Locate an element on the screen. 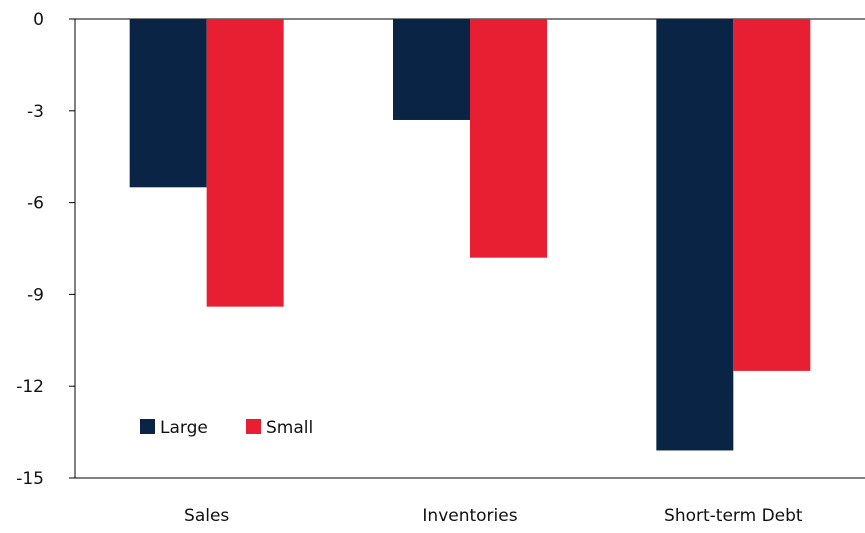 This screenshot has height=533, width=865. bar-small-sales is located at coordinates (245, 163).